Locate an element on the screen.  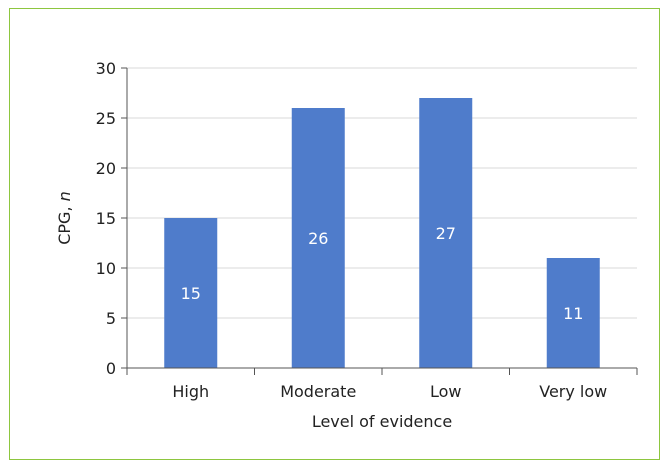
data-labels: 15 26 27 11 is located at coordinates (382, 273).